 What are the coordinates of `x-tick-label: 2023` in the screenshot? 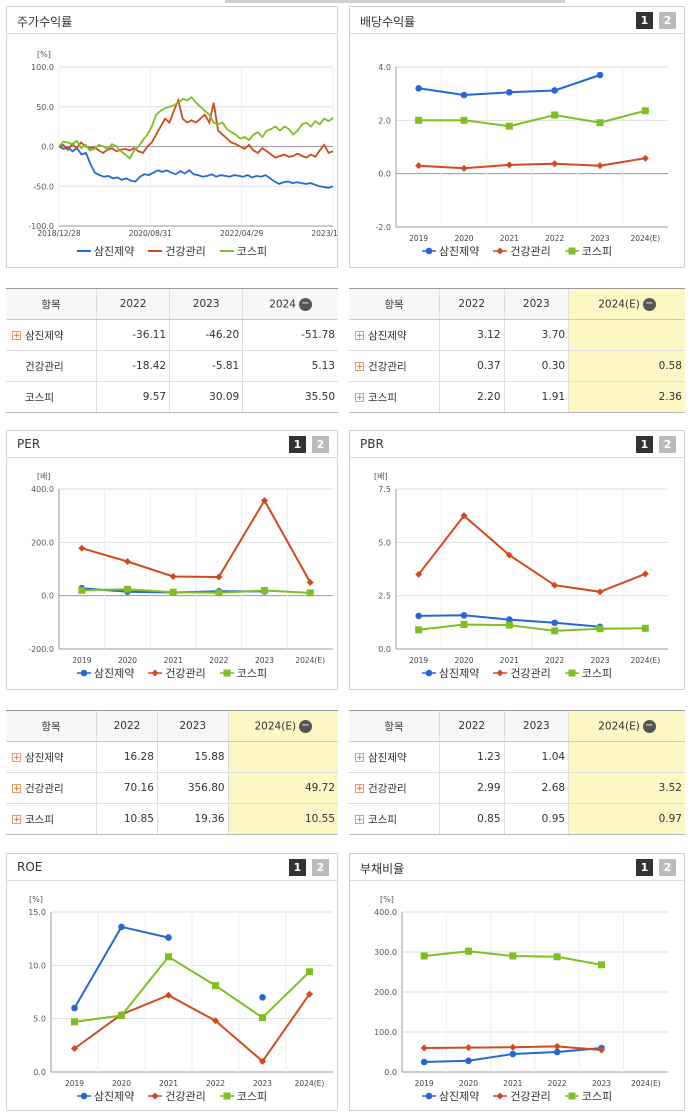 It's located at (264, 660).